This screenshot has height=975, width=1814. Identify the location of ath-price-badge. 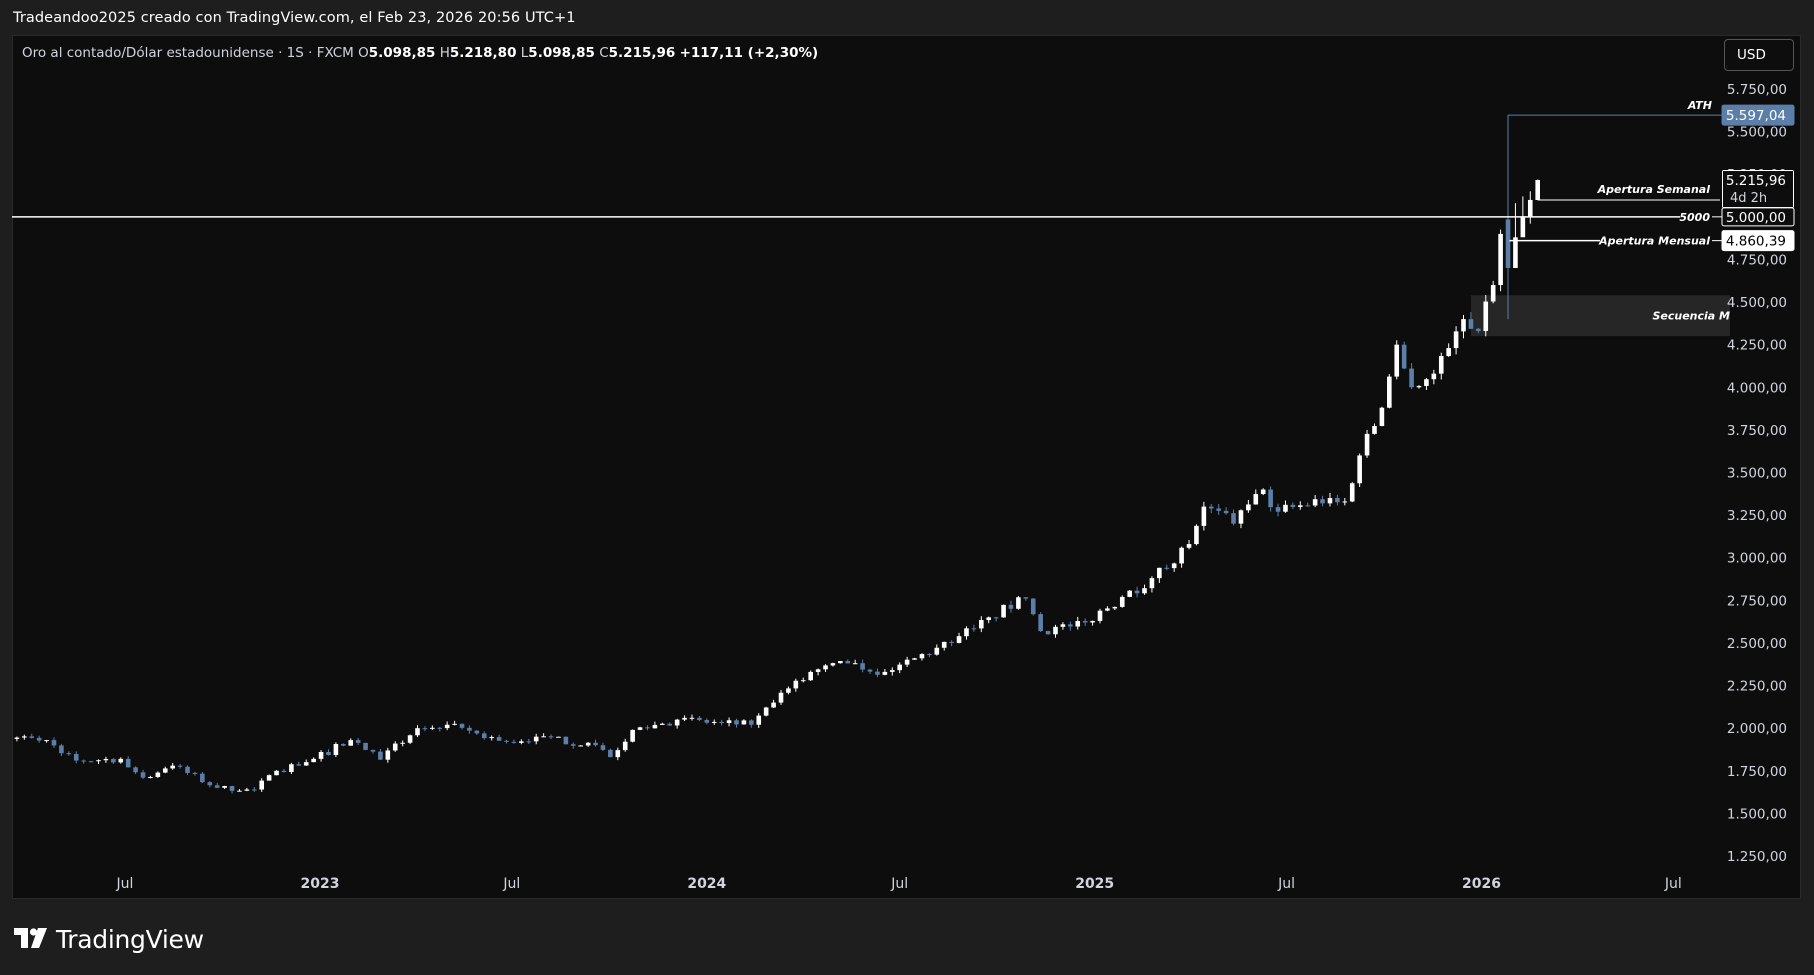
(1758, 115).